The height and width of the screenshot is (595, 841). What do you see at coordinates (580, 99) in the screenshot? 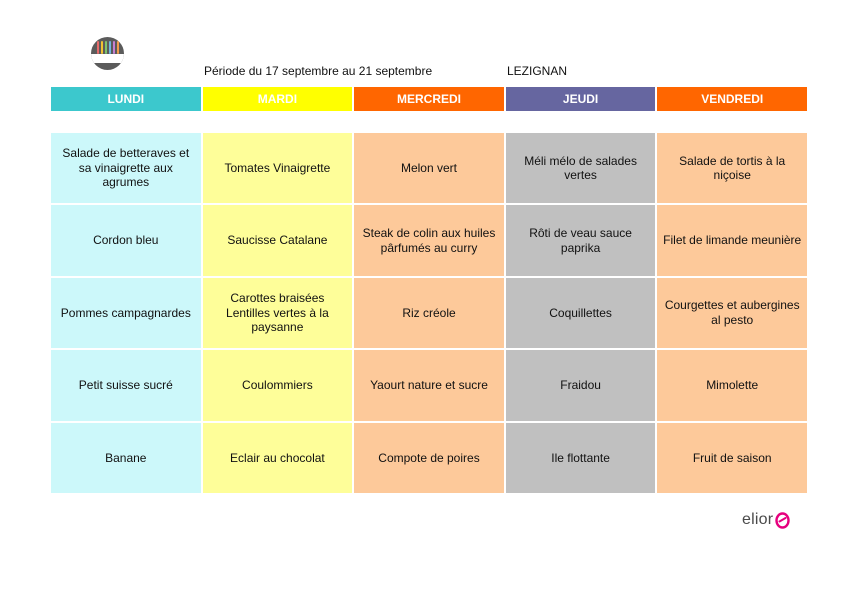
I see `day-header-jeudi: JEUDI` at bounding box center [580, 99].